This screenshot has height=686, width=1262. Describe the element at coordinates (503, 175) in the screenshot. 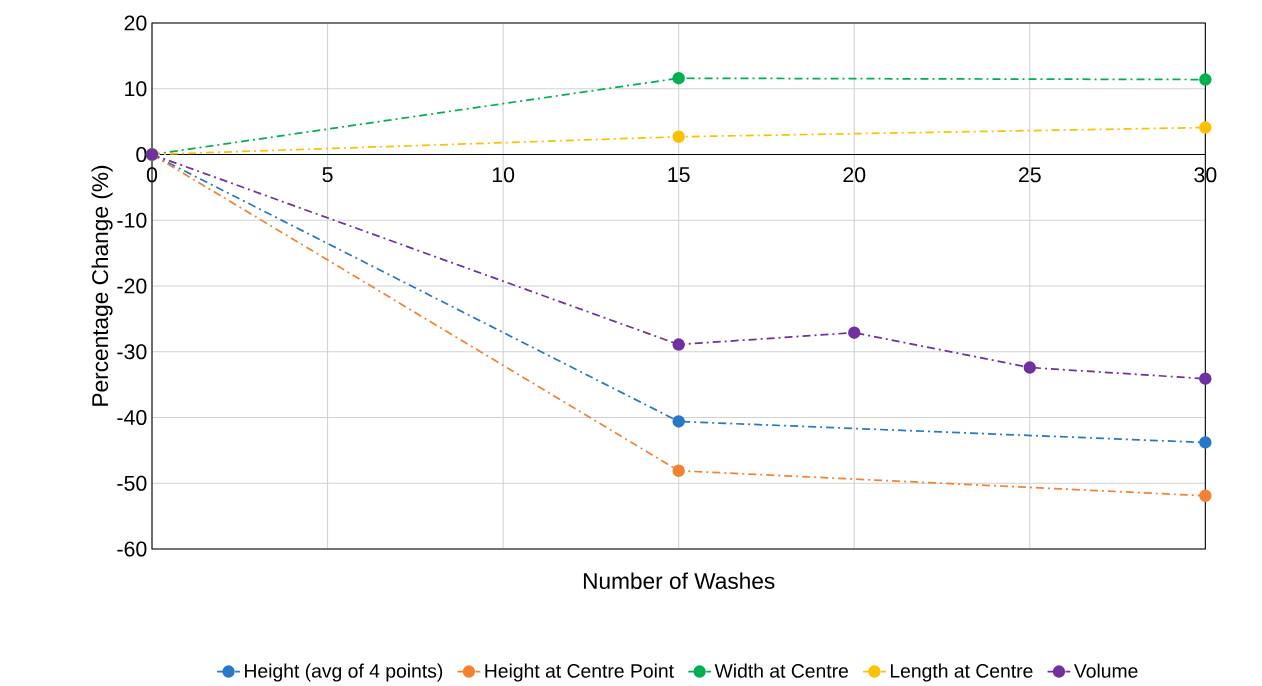

I see `x-tick-label: 10` at that location.